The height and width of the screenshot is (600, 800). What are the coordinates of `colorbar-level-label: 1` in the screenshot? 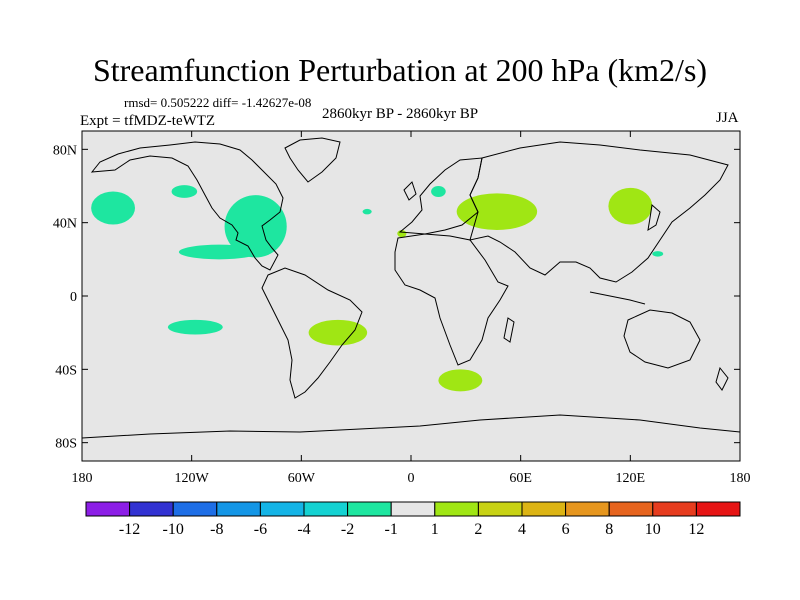 It's located at (435, 529).